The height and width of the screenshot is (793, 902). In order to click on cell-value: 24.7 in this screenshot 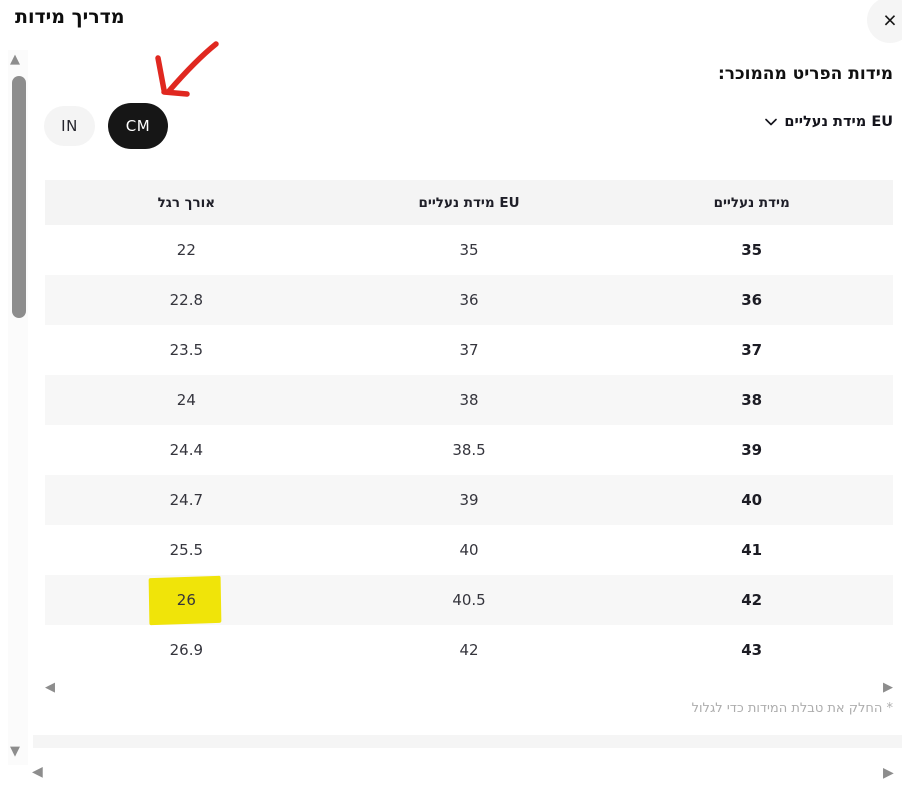, I will do `click(186, 500)`.